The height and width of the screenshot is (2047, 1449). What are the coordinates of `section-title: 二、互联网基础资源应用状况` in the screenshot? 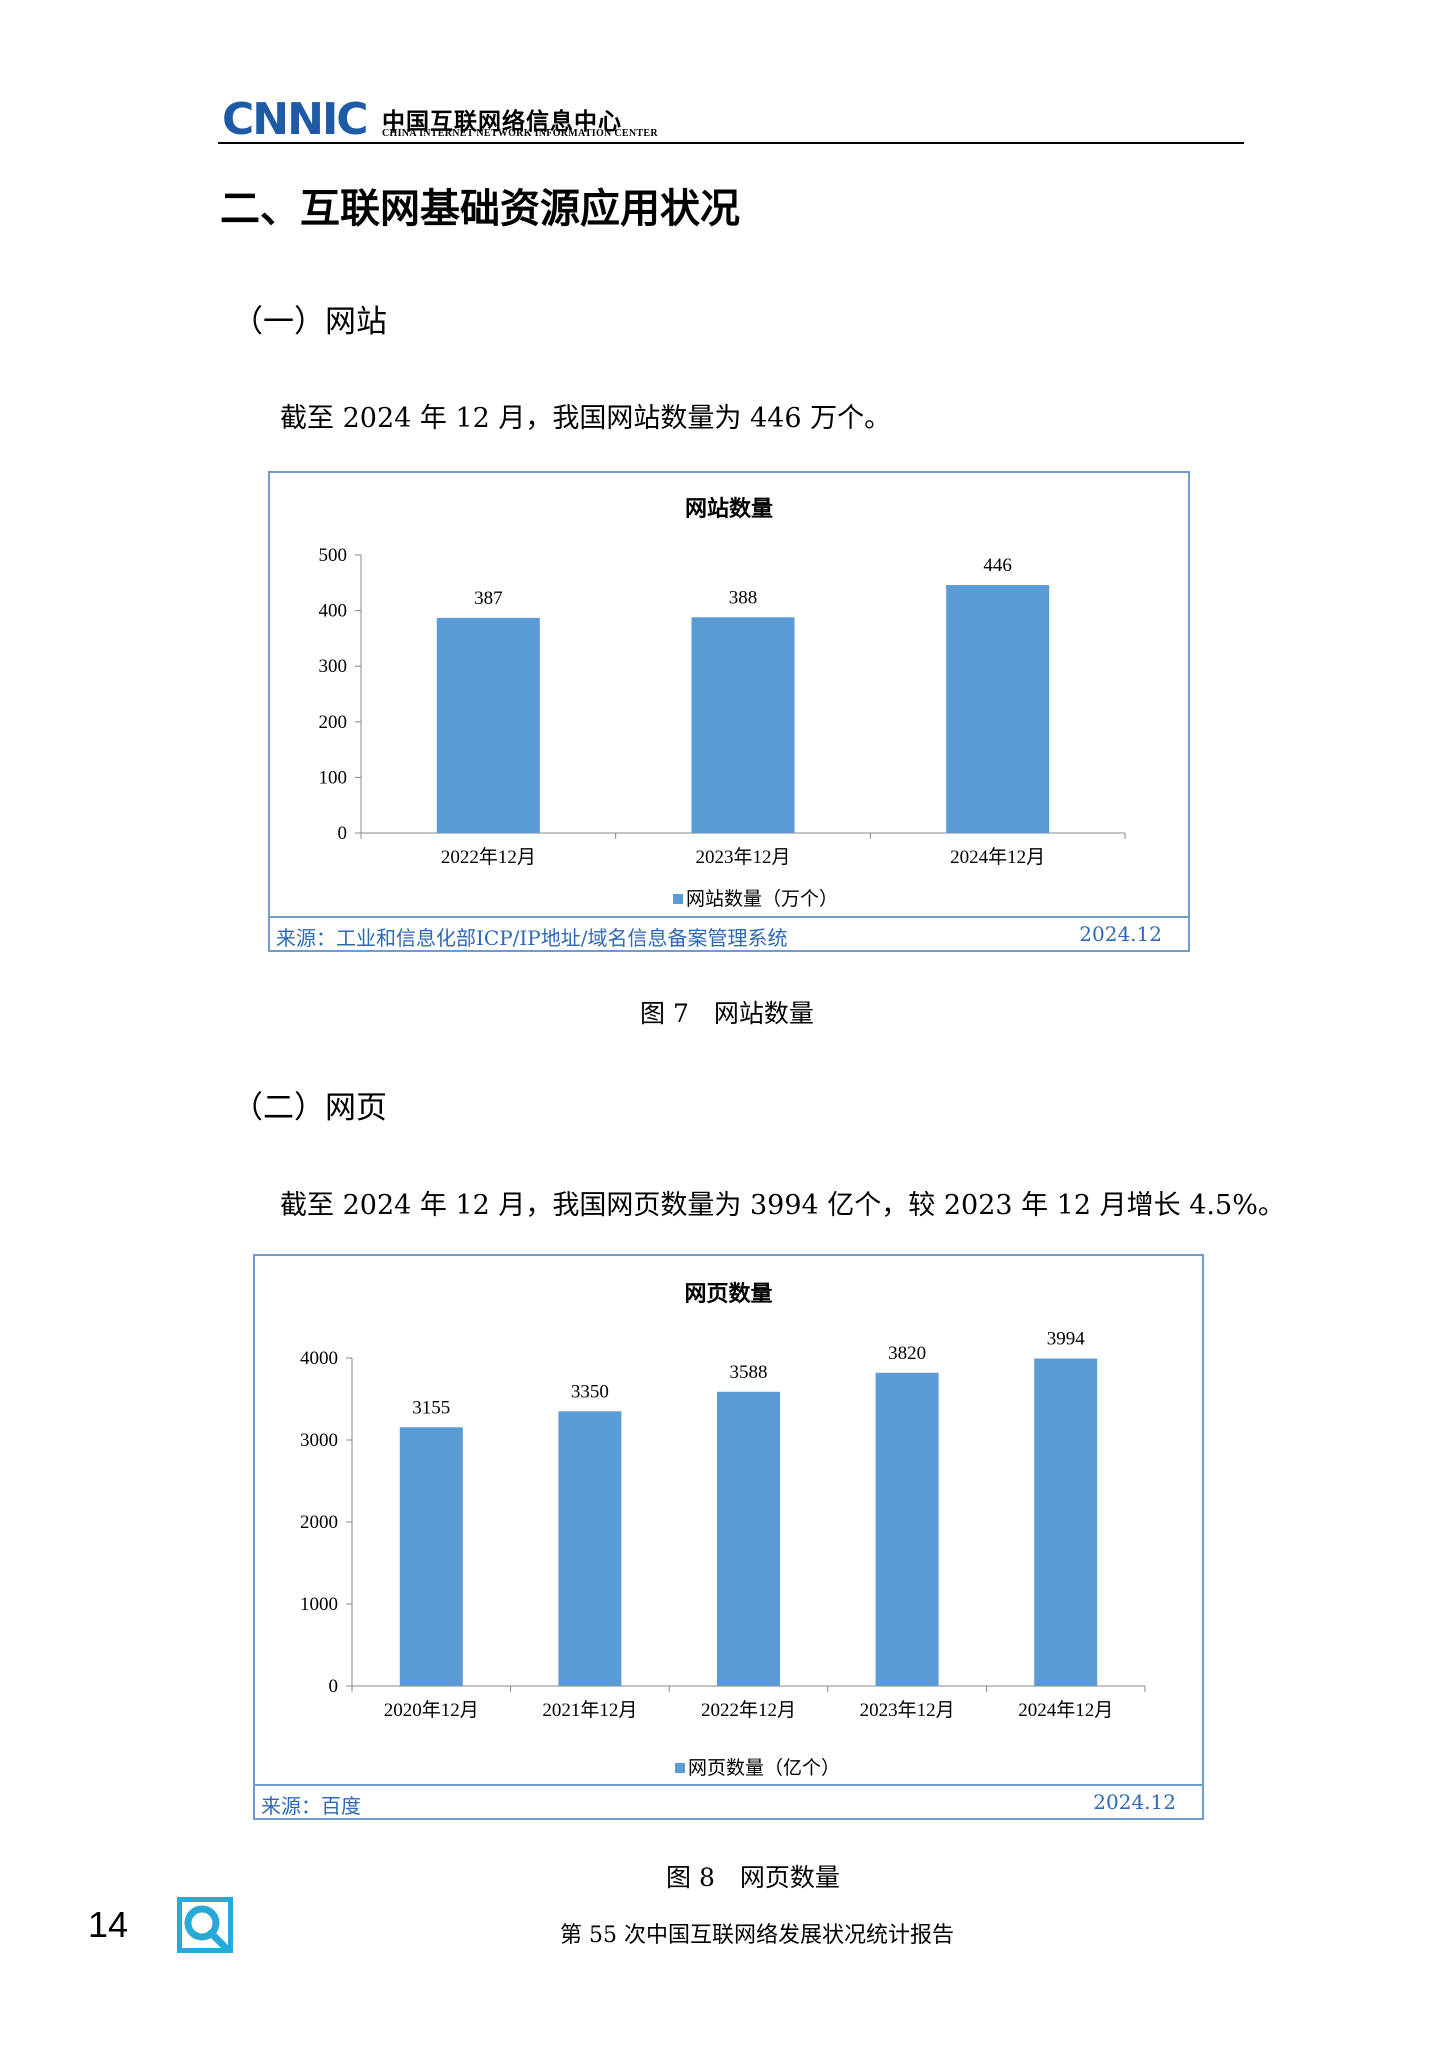 It's located at (480, 209).